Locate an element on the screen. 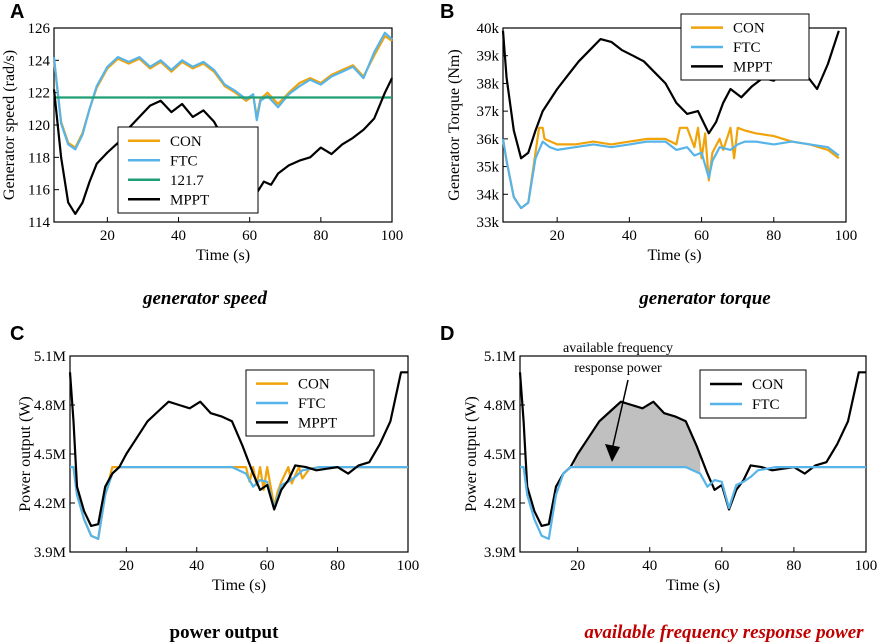 This screenshot has height=643, width=892. panel-b-ytick-label-3: 36k is located at coordinates (488, 140).